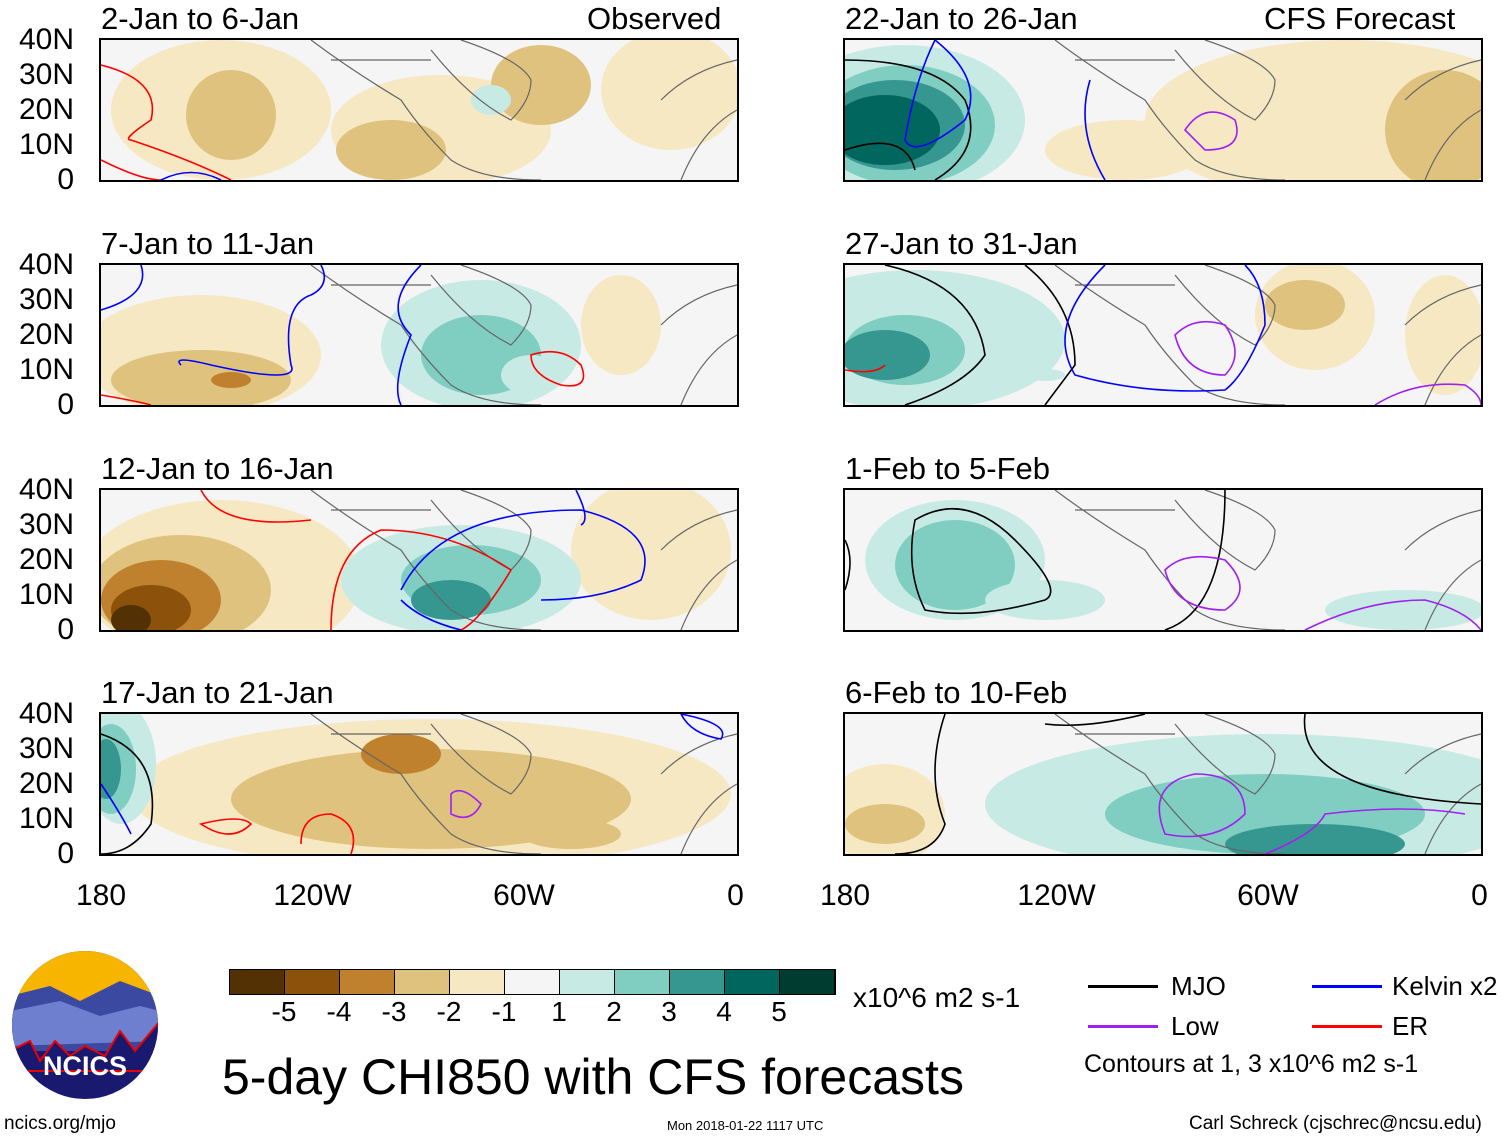 This screenshot has height=1141, width=1510. Describe the element at coordinates (745, 1125) in the screenshot. I see `footer-timestamp: Mon 2018-01-22 1117 UTC` at that location.